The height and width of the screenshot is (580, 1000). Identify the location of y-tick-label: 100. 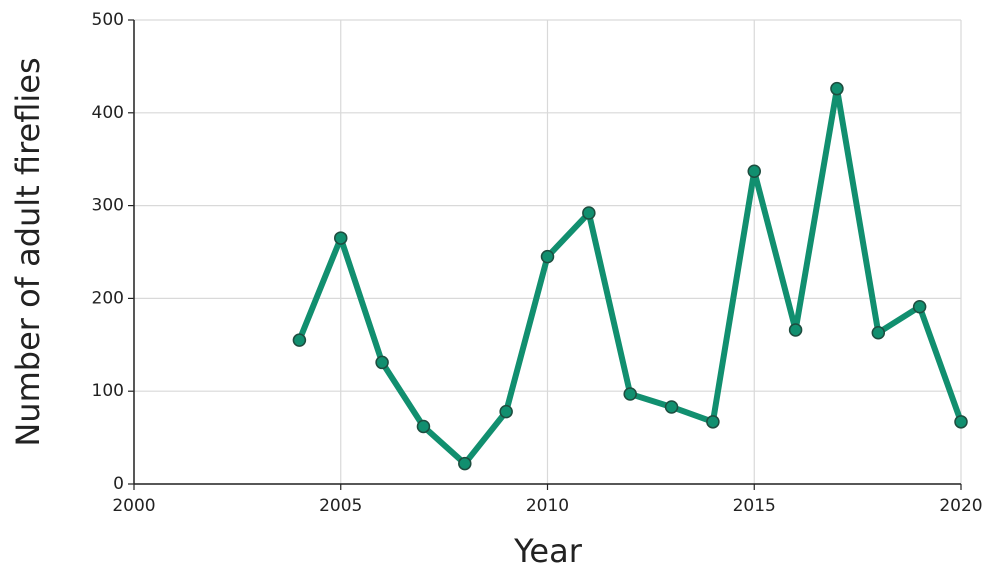
(108, 391).